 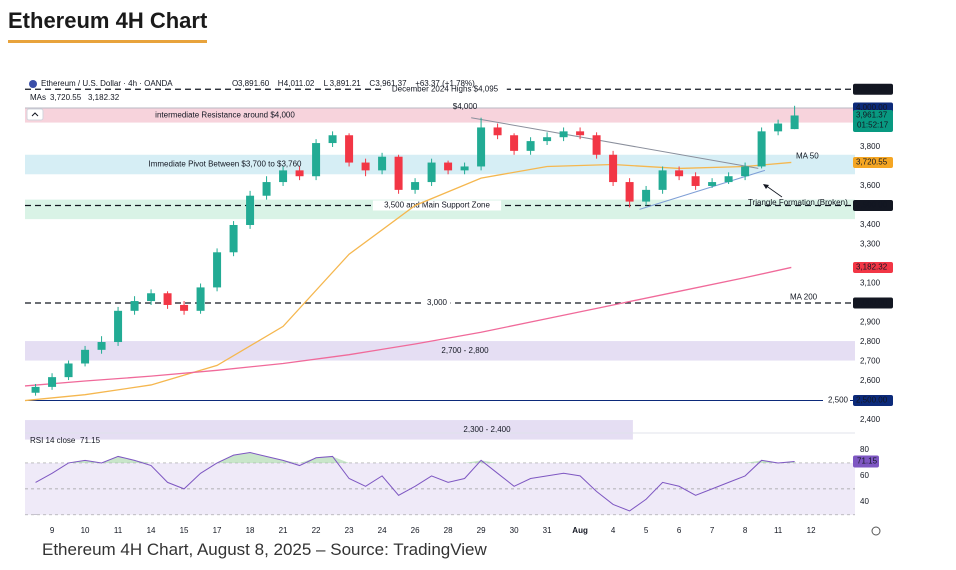 I want to click on y-tick-label: 2,400, so click(x=870, y=419).